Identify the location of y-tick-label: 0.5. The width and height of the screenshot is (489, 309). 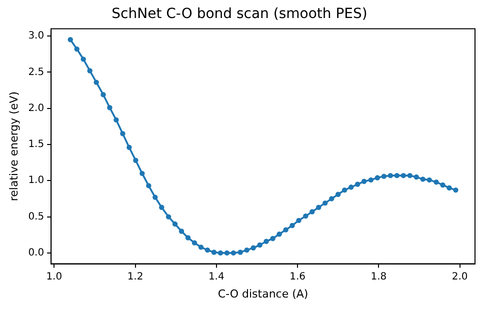
(36, 216).